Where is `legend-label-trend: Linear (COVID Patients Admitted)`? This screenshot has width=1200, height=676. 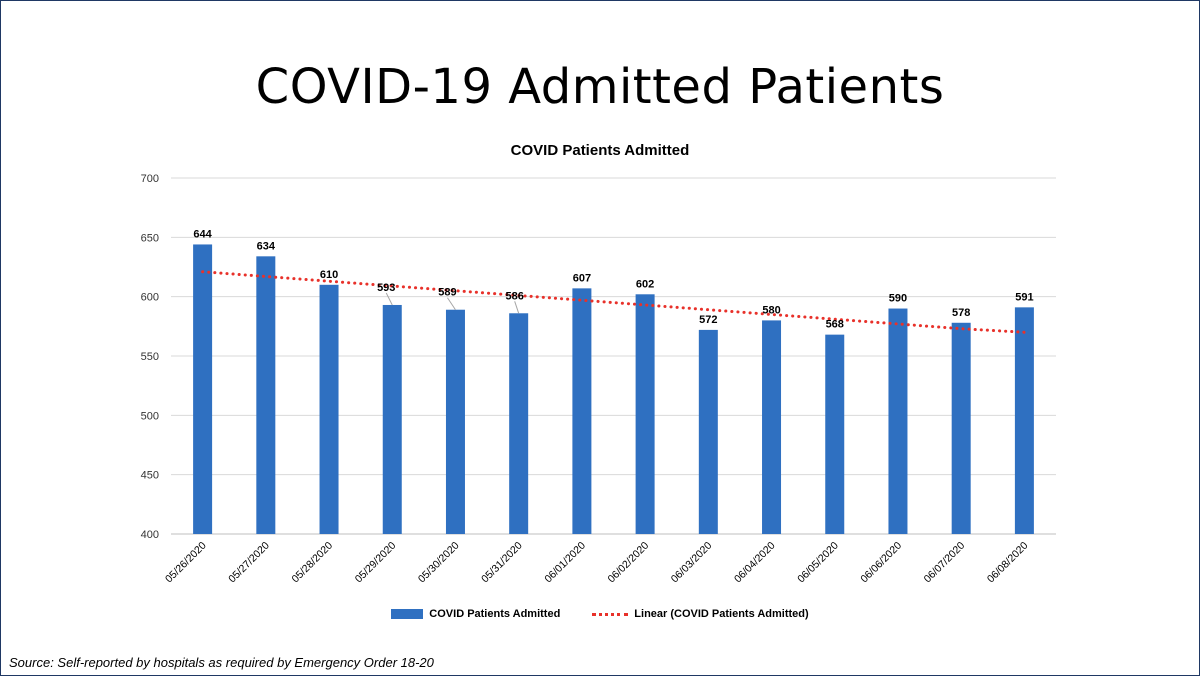
legend-label-trend: Linear (COVID Patients Admitted) is located at coordinates (721, 614).